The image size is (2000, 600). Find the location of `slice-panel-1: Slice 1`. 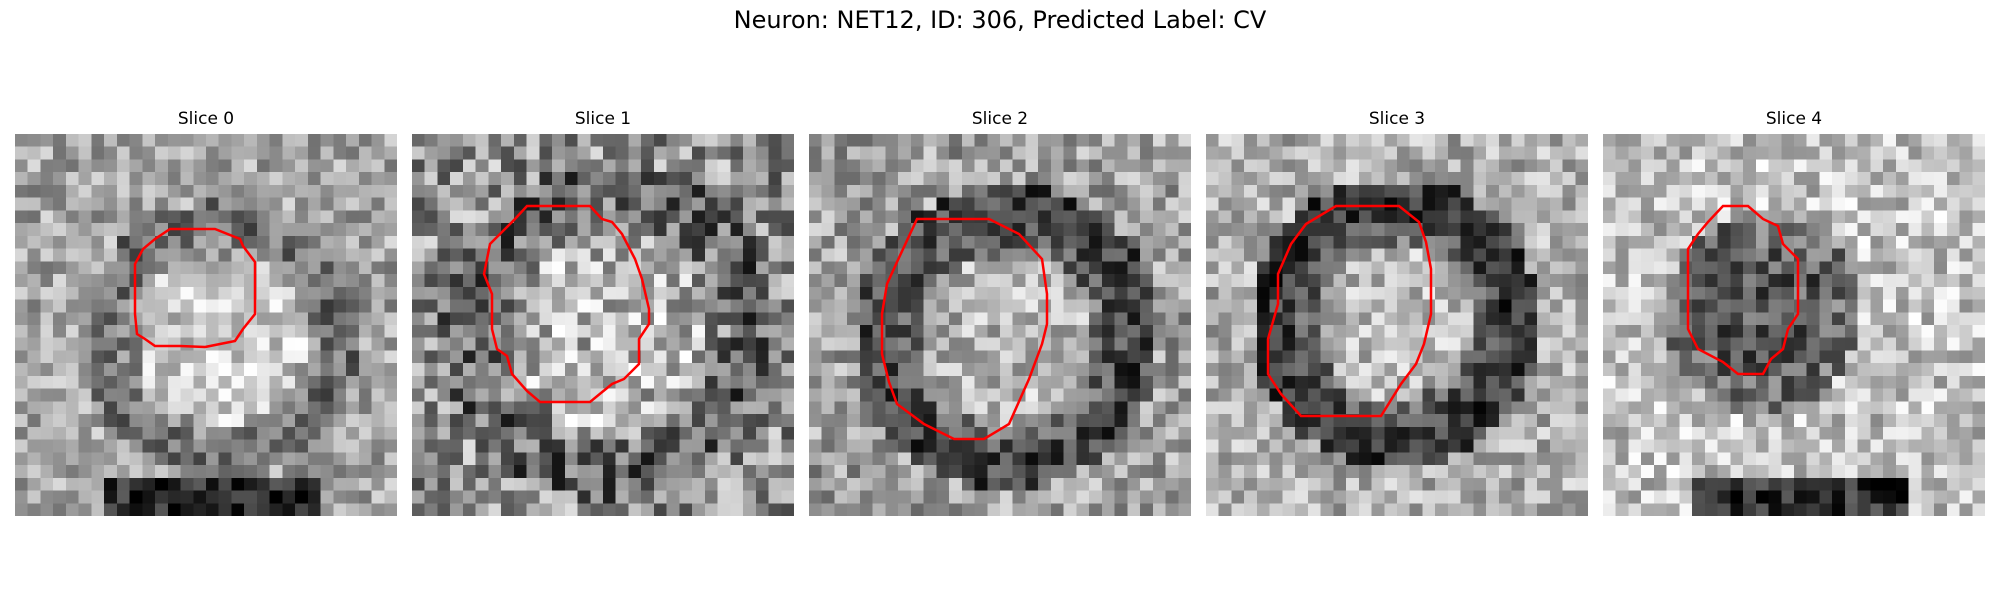

slice-panel-1: Slice 1 is located at coordinates (603, 312).